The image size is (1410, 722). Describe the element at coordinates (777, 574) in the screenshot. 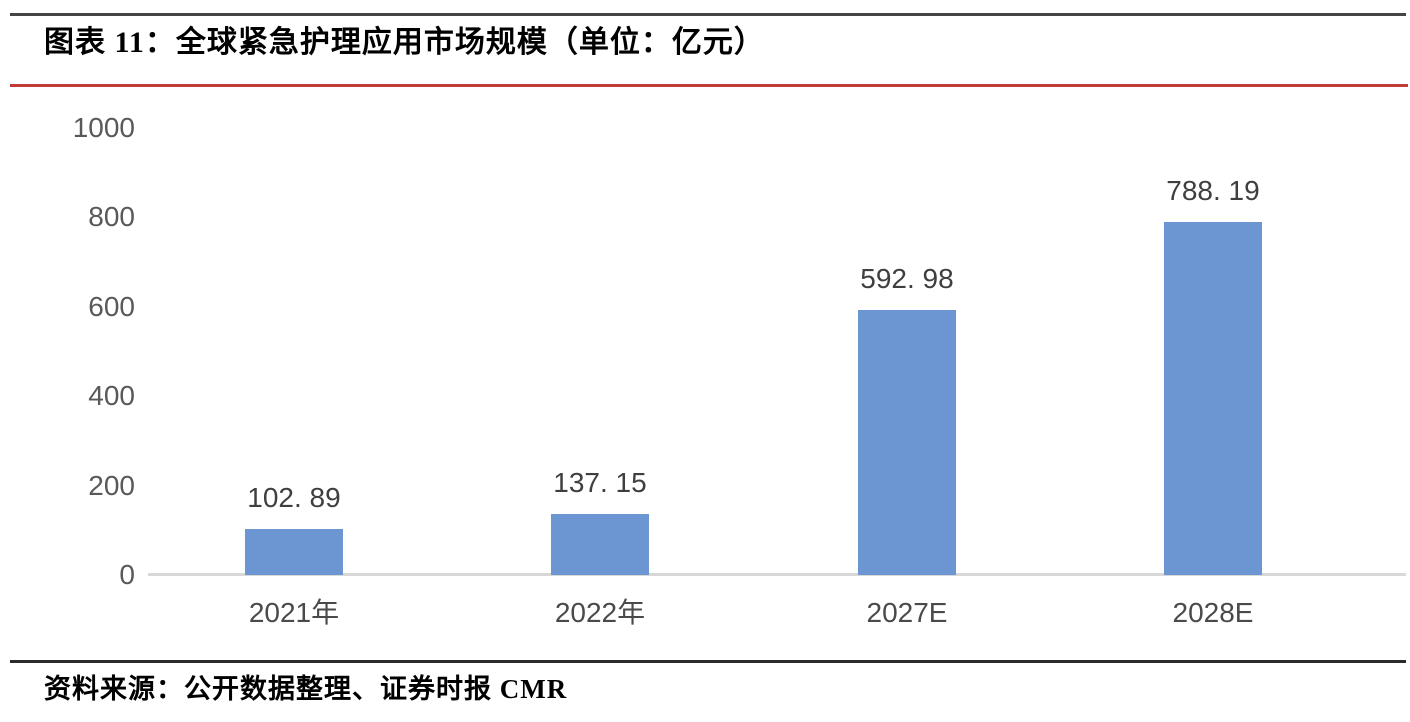

I see `x-axis-line` at that location.